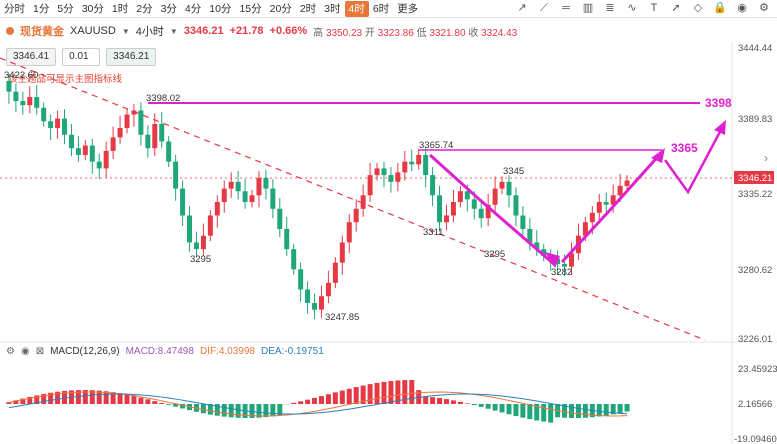 This screenshot has height=444, width=777. Describe the element at coordinates (149, 32) in the screenshot. I see `period-selector: 4小时` at that location.